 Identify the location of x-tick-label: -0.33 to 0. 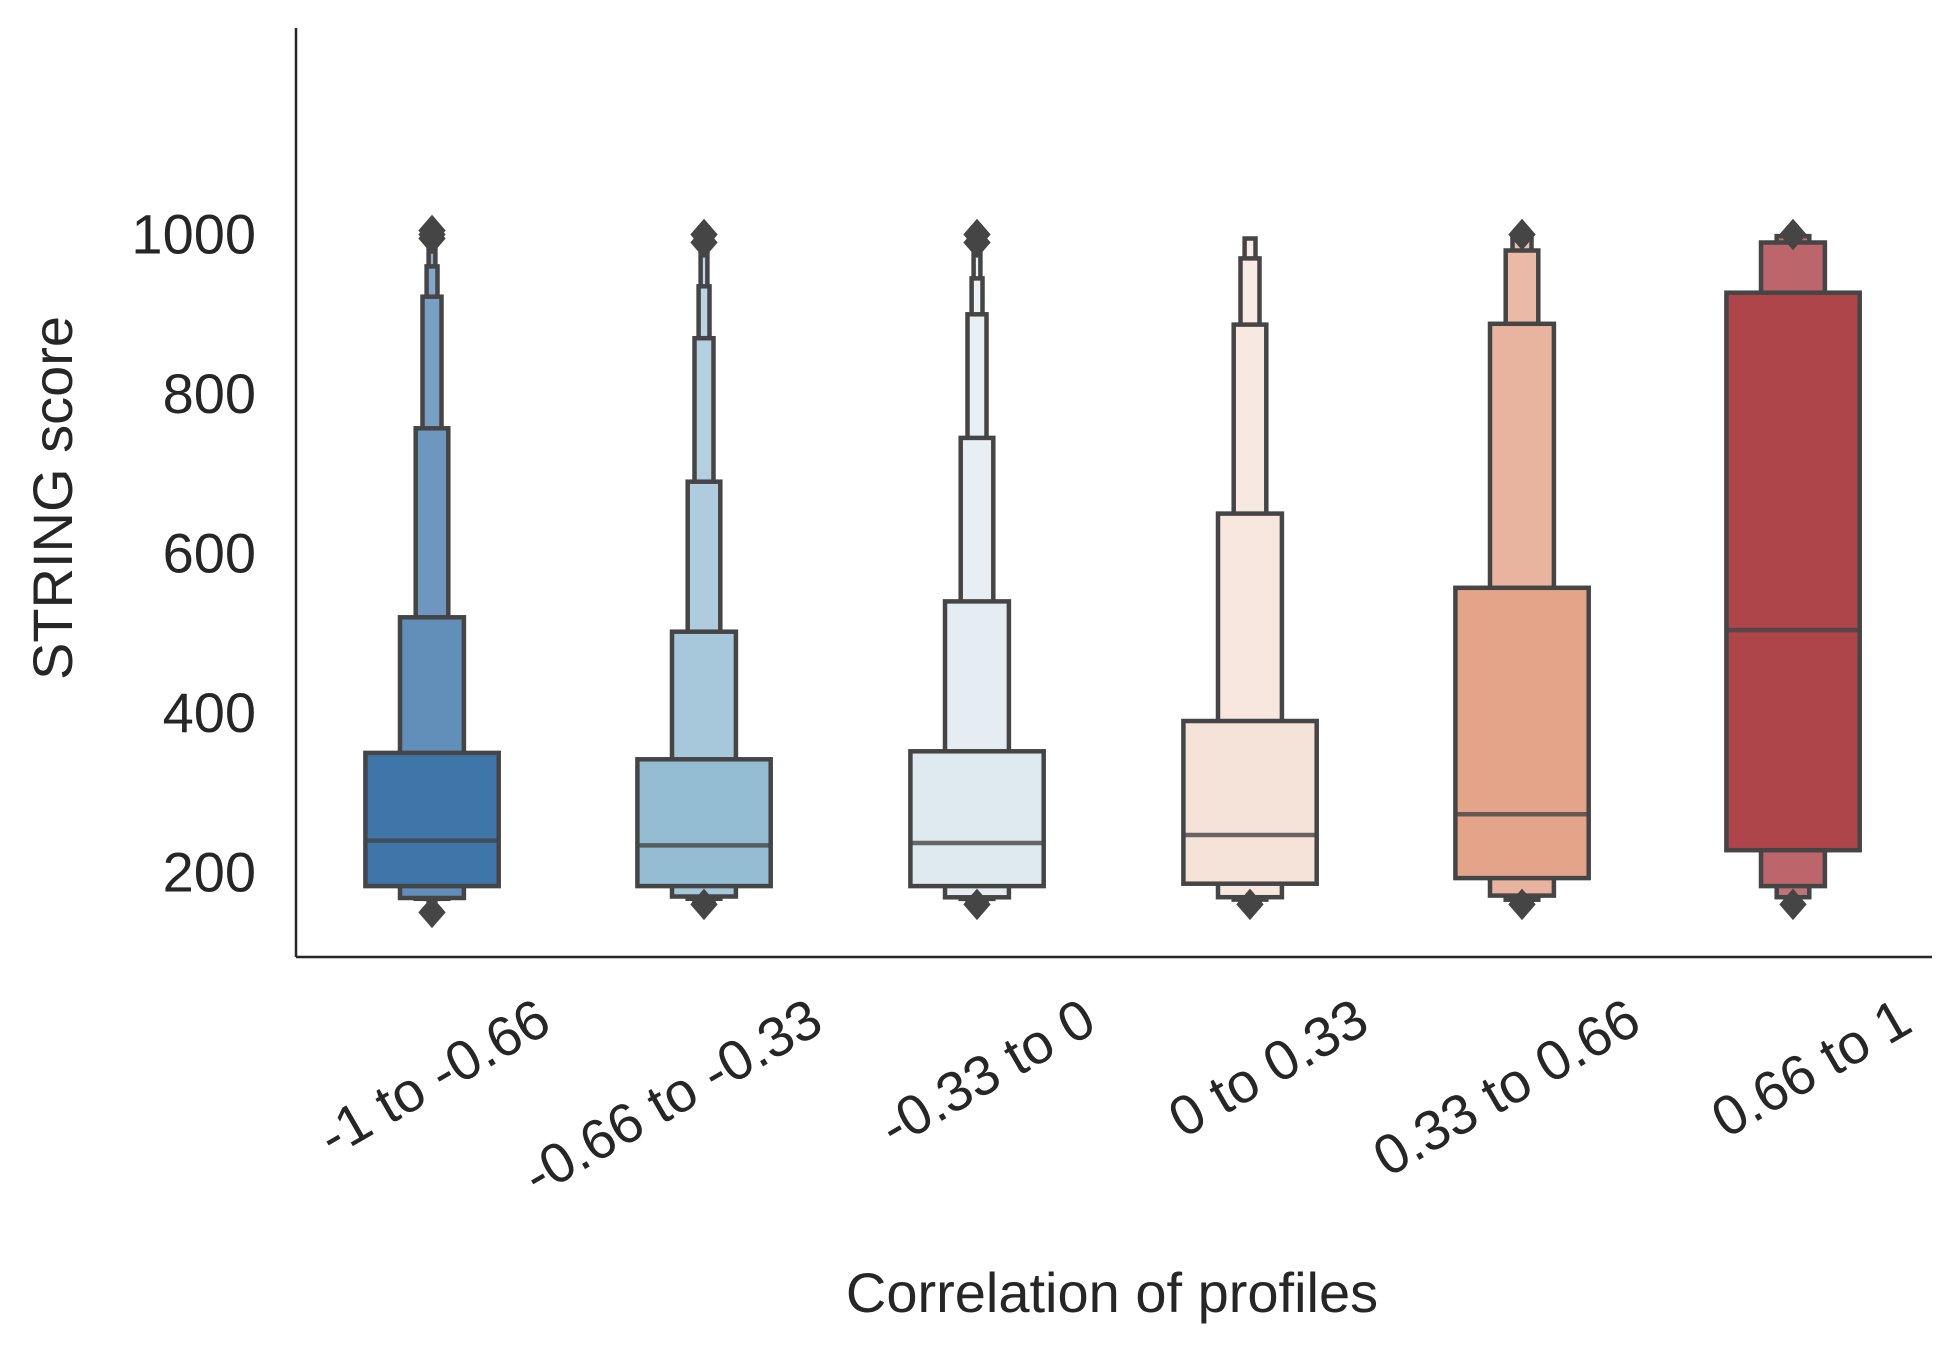
(987, 1072).